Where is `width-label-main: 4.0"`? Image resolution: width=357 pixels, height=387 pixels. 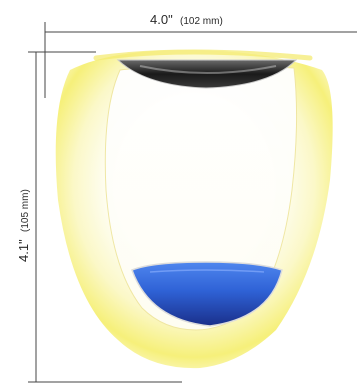
width-label-main: 4.0" is located at coordinates (161, 19).